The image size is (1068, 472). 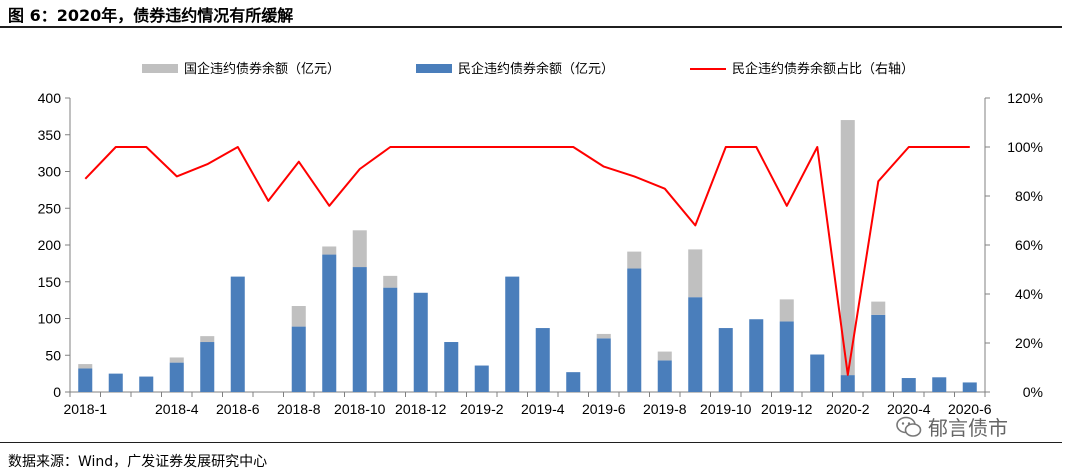 I want to click on y-left-tick-label: 300, so click(x=50, y=172).